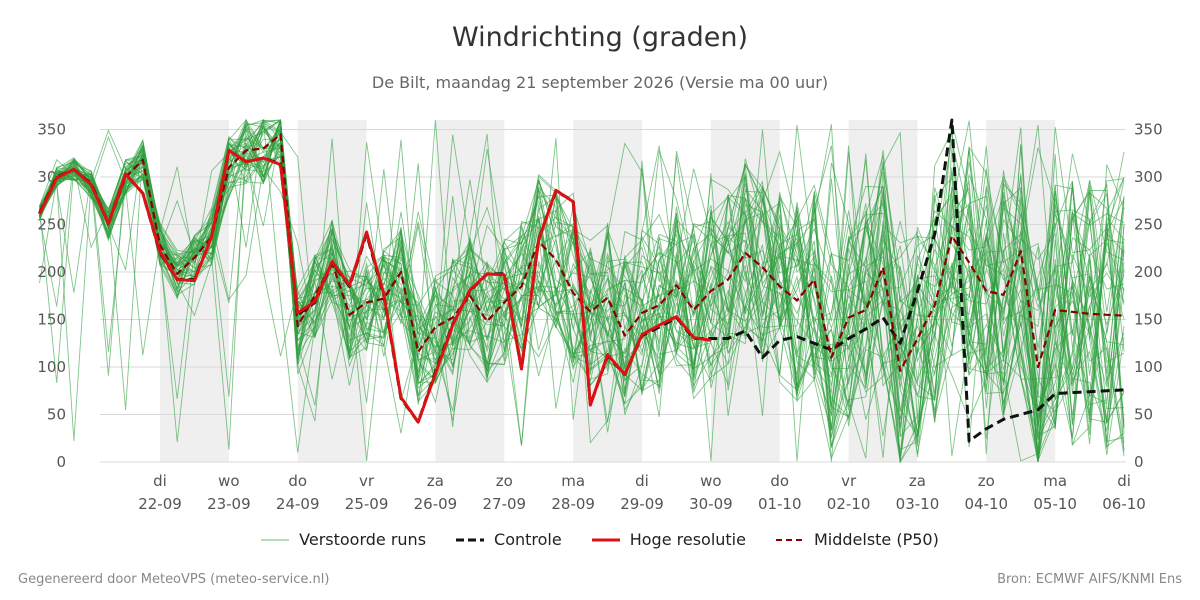  What do you see at coordinates (56, 415) in the screenshot?
I see `y-tick-left-50: 50` at bounding box center [56, 415].